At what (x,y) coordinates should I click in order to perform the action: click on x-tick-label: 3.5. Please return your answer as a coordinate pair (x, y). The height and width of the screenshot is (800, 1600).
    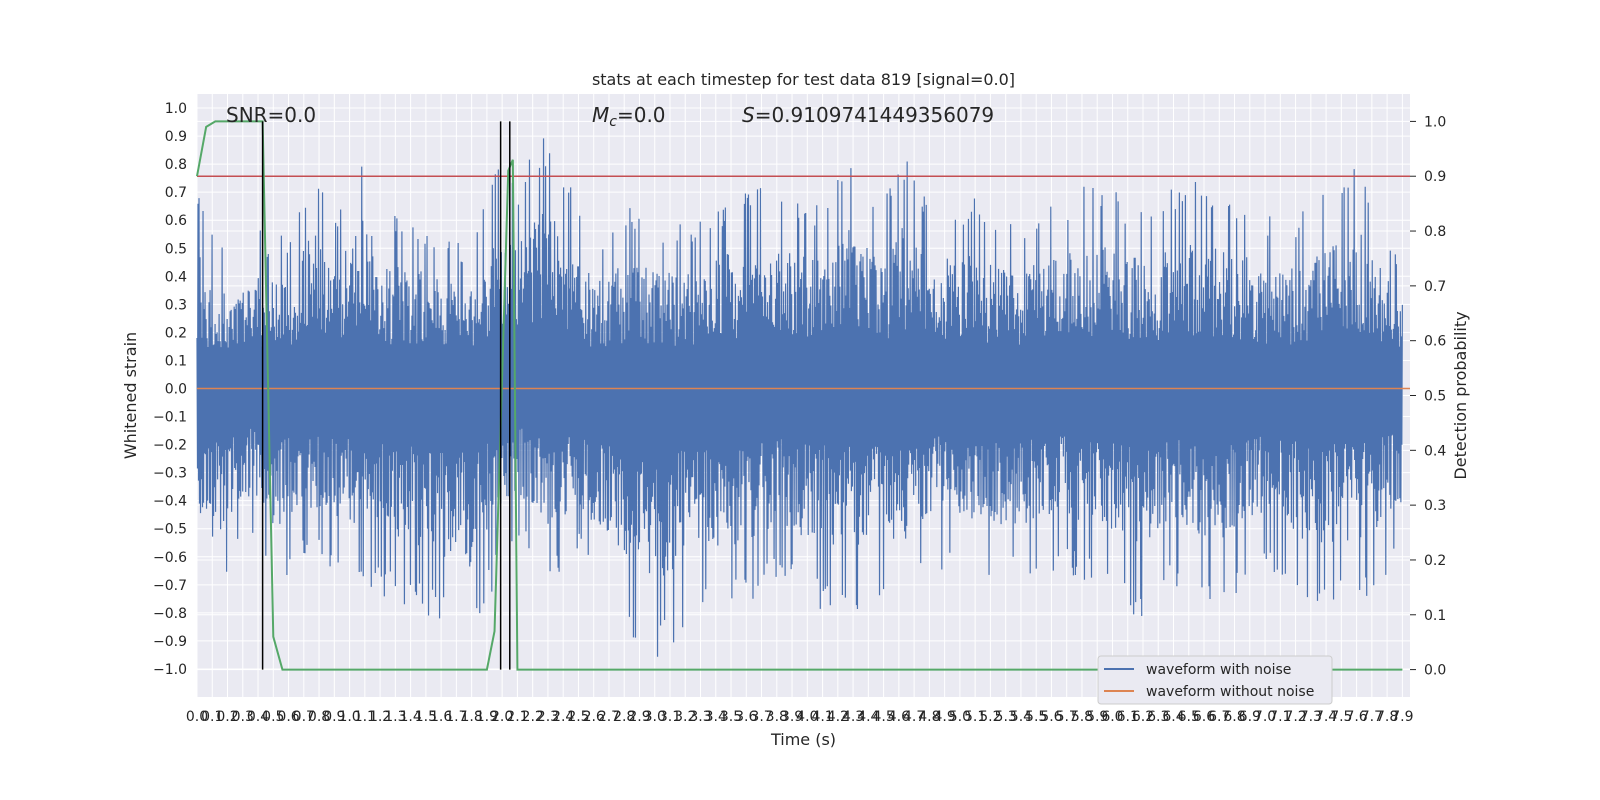
    Looking at the image, I should click on (731, 717).